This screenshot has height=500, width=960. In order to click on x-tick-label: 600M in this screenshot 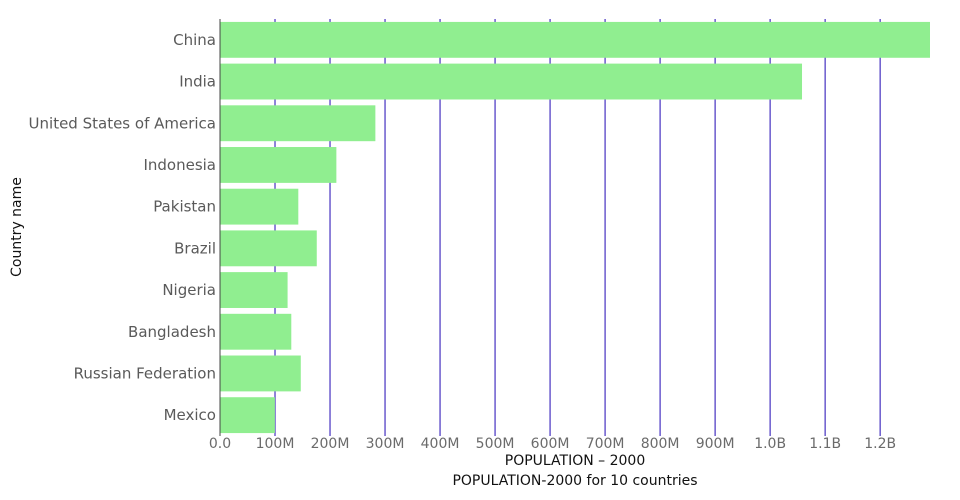, I will do `click(550, 444)`.